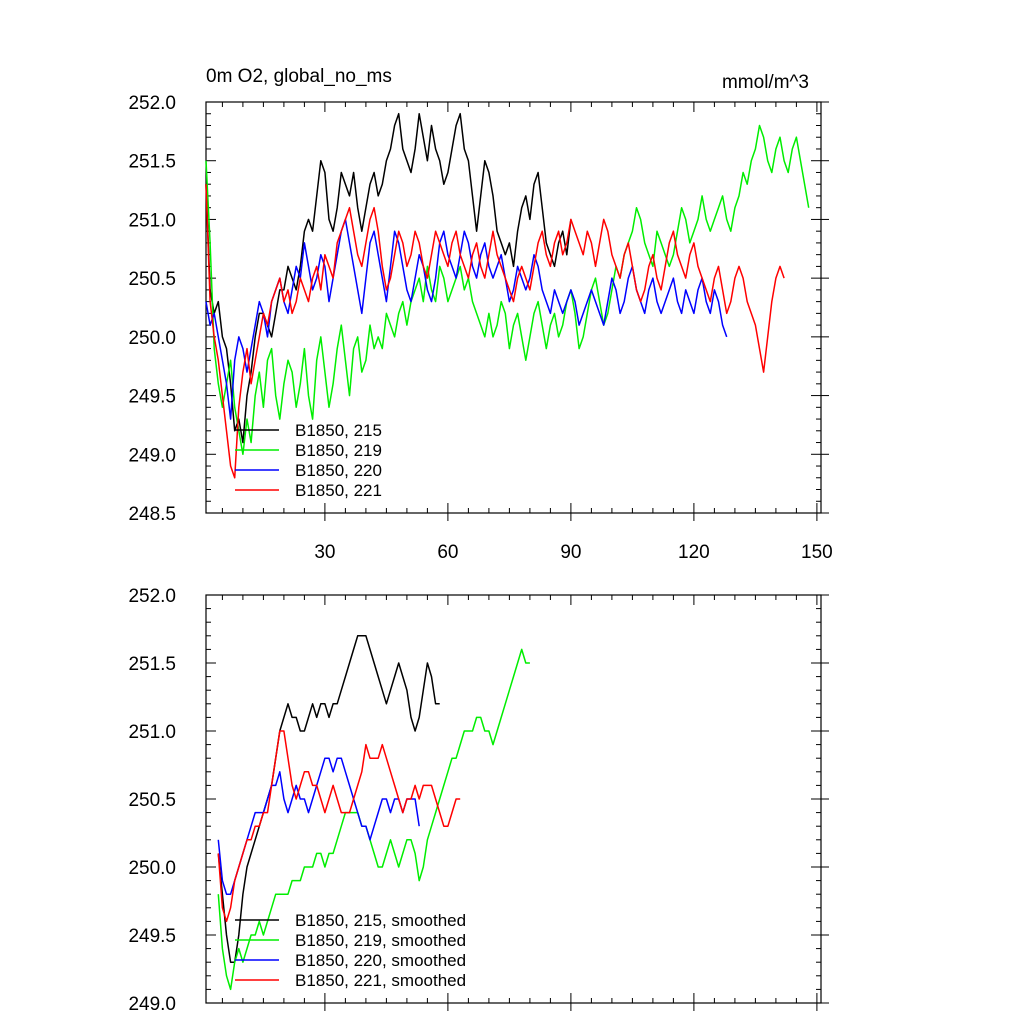 Image resolution: width=1024 pixels, height=1024 pixels. Describe the element at coordinates (338, 450) in the screenshot. I see `legend-label: B1850, 219` at that location.